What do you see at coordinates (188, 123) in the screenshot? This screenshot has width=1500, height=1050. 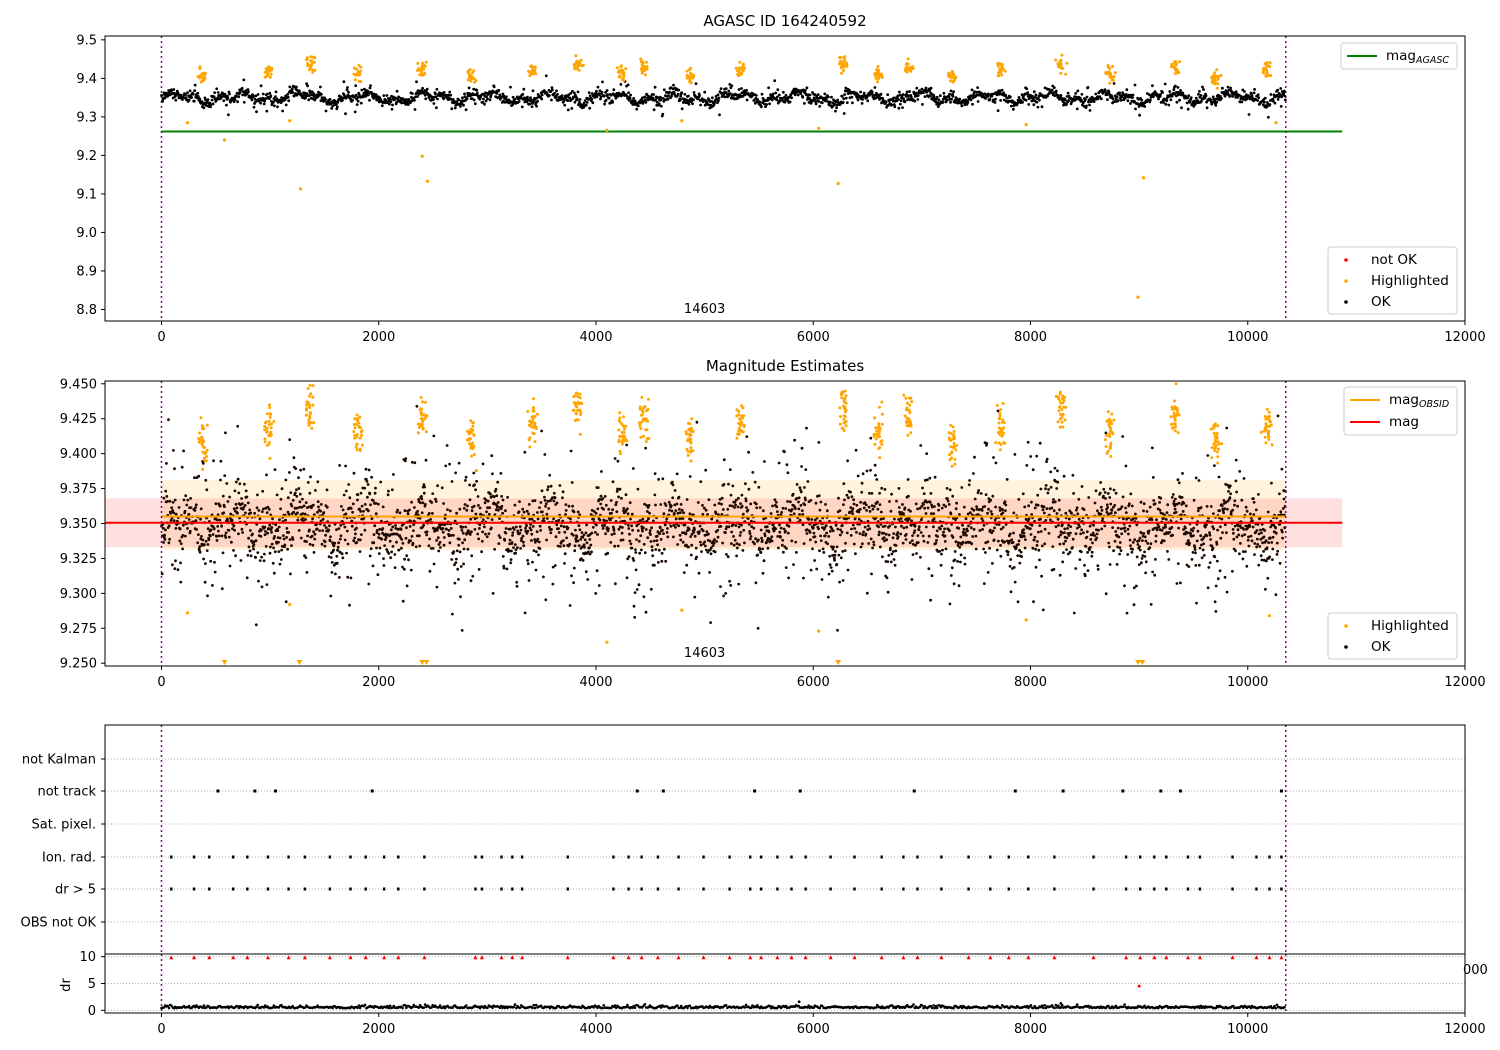 I see `outlier-point` at bounding box center [188, 123].